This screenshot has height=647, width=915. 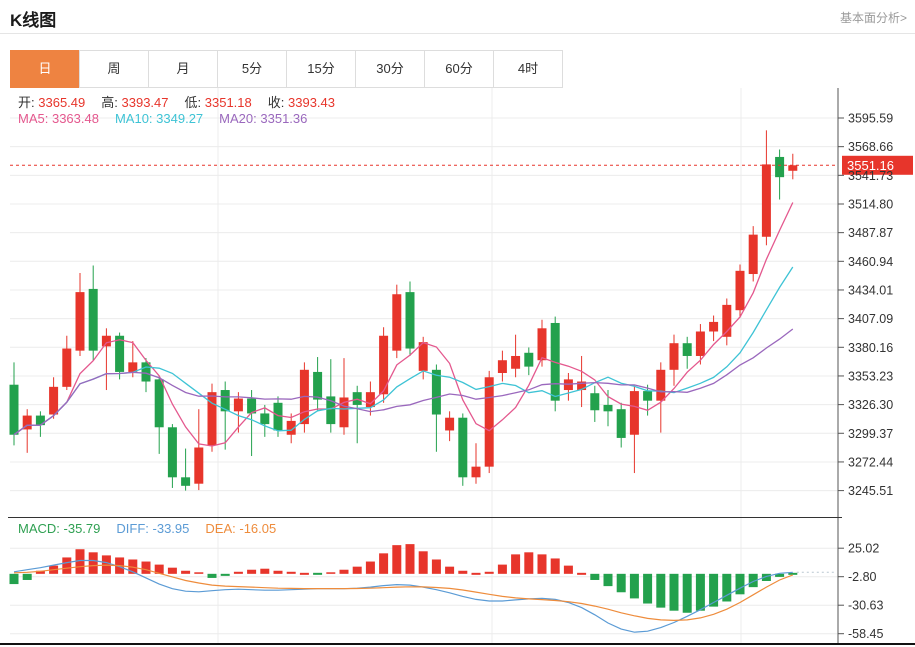 What do you see at coordinates (252, 69) in the screenshot?
I see `tab-5min: 5分` at bounding box center [252, 69].